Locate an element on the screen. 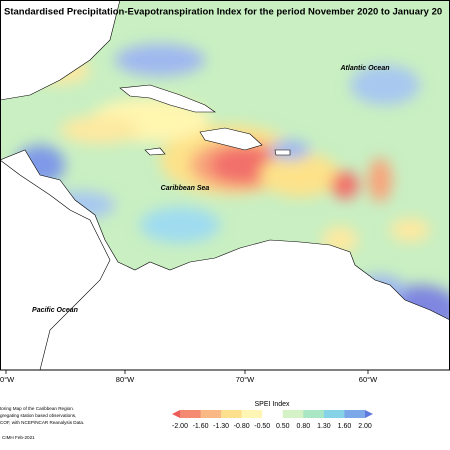 The height and width of the screenshot is (450, 450). ocean-label: Pacific Ocean is located at coordinates (55, 310).